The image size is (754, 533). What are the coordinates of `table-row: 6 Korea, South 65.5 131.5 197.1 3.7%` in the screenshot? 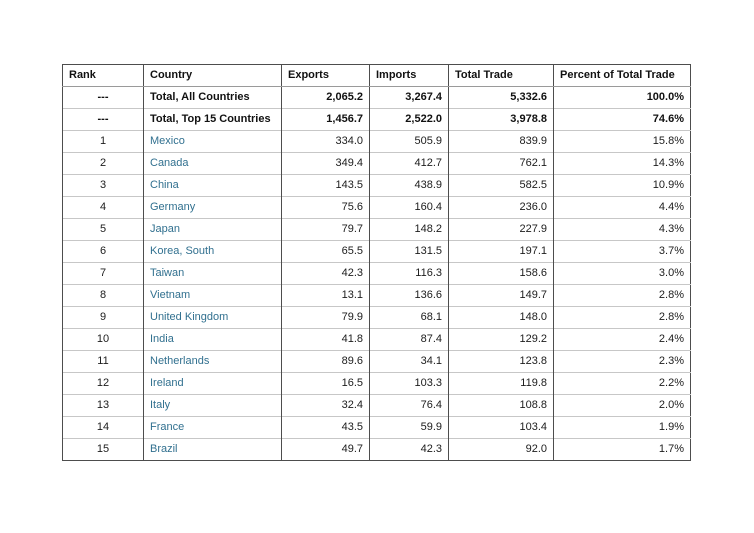 It's located at (376, 251).